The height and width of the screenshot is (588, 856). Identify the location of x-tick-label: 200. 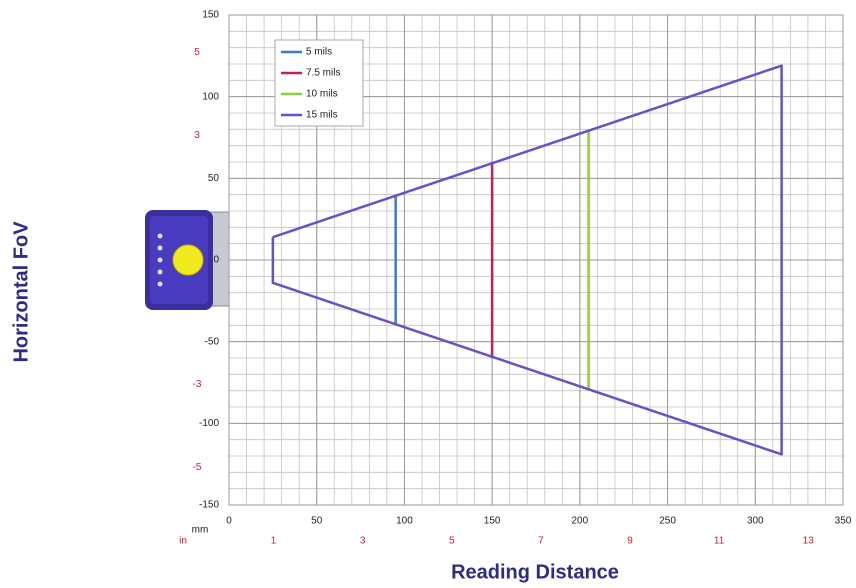
(580, 521).